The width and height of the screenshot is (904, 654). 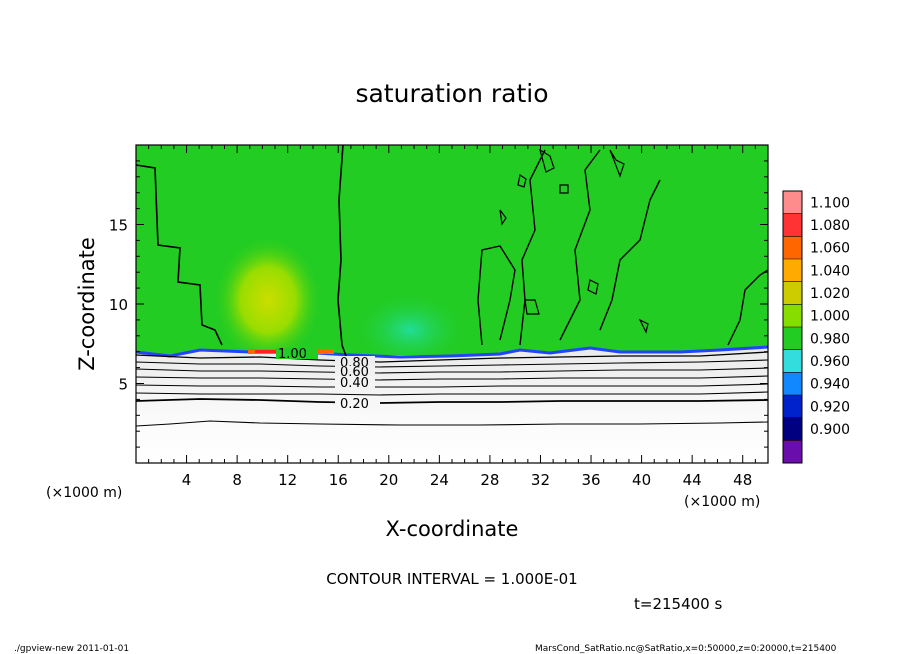 What do you see at coordinates (692, 480) in the screenshot?
I see `x-tick-label: 44` at bounding box center [692, 480].